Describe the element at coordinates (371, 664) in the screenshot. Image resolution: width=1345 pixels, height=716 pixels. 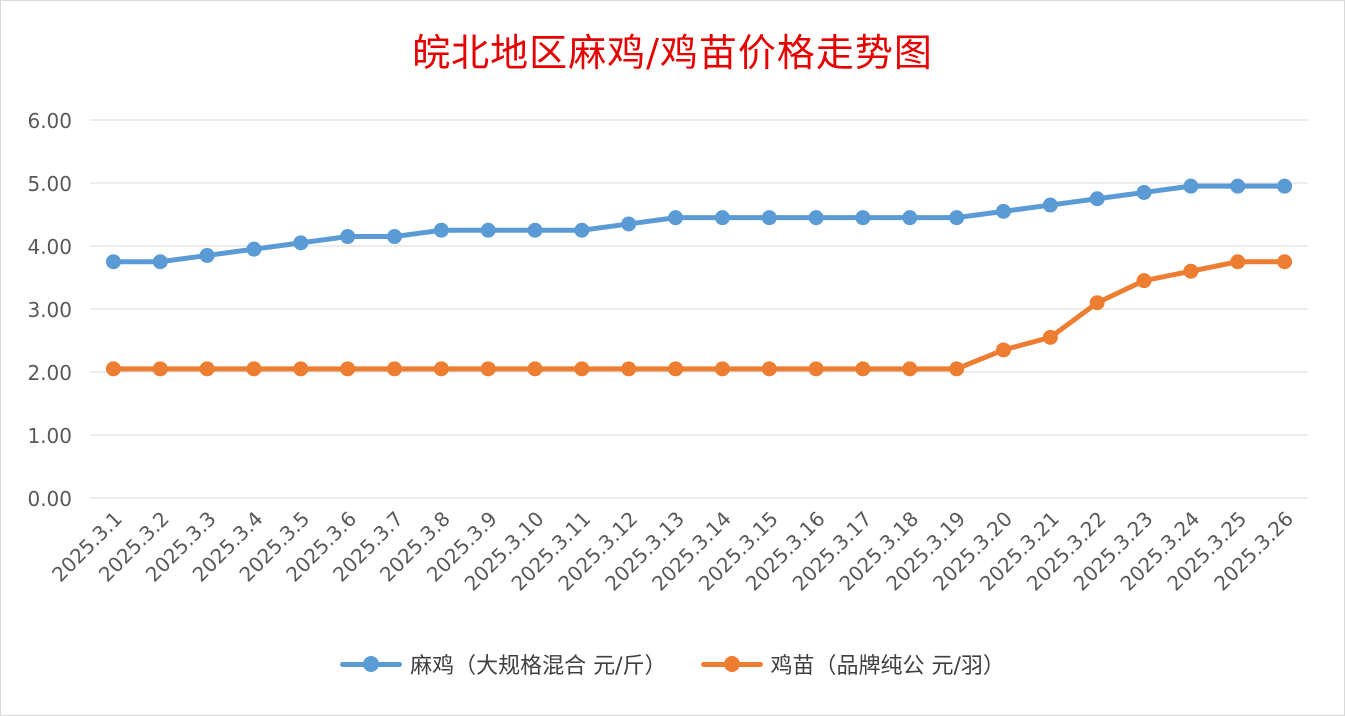
I see `legend-swatch-machicken` at that location.